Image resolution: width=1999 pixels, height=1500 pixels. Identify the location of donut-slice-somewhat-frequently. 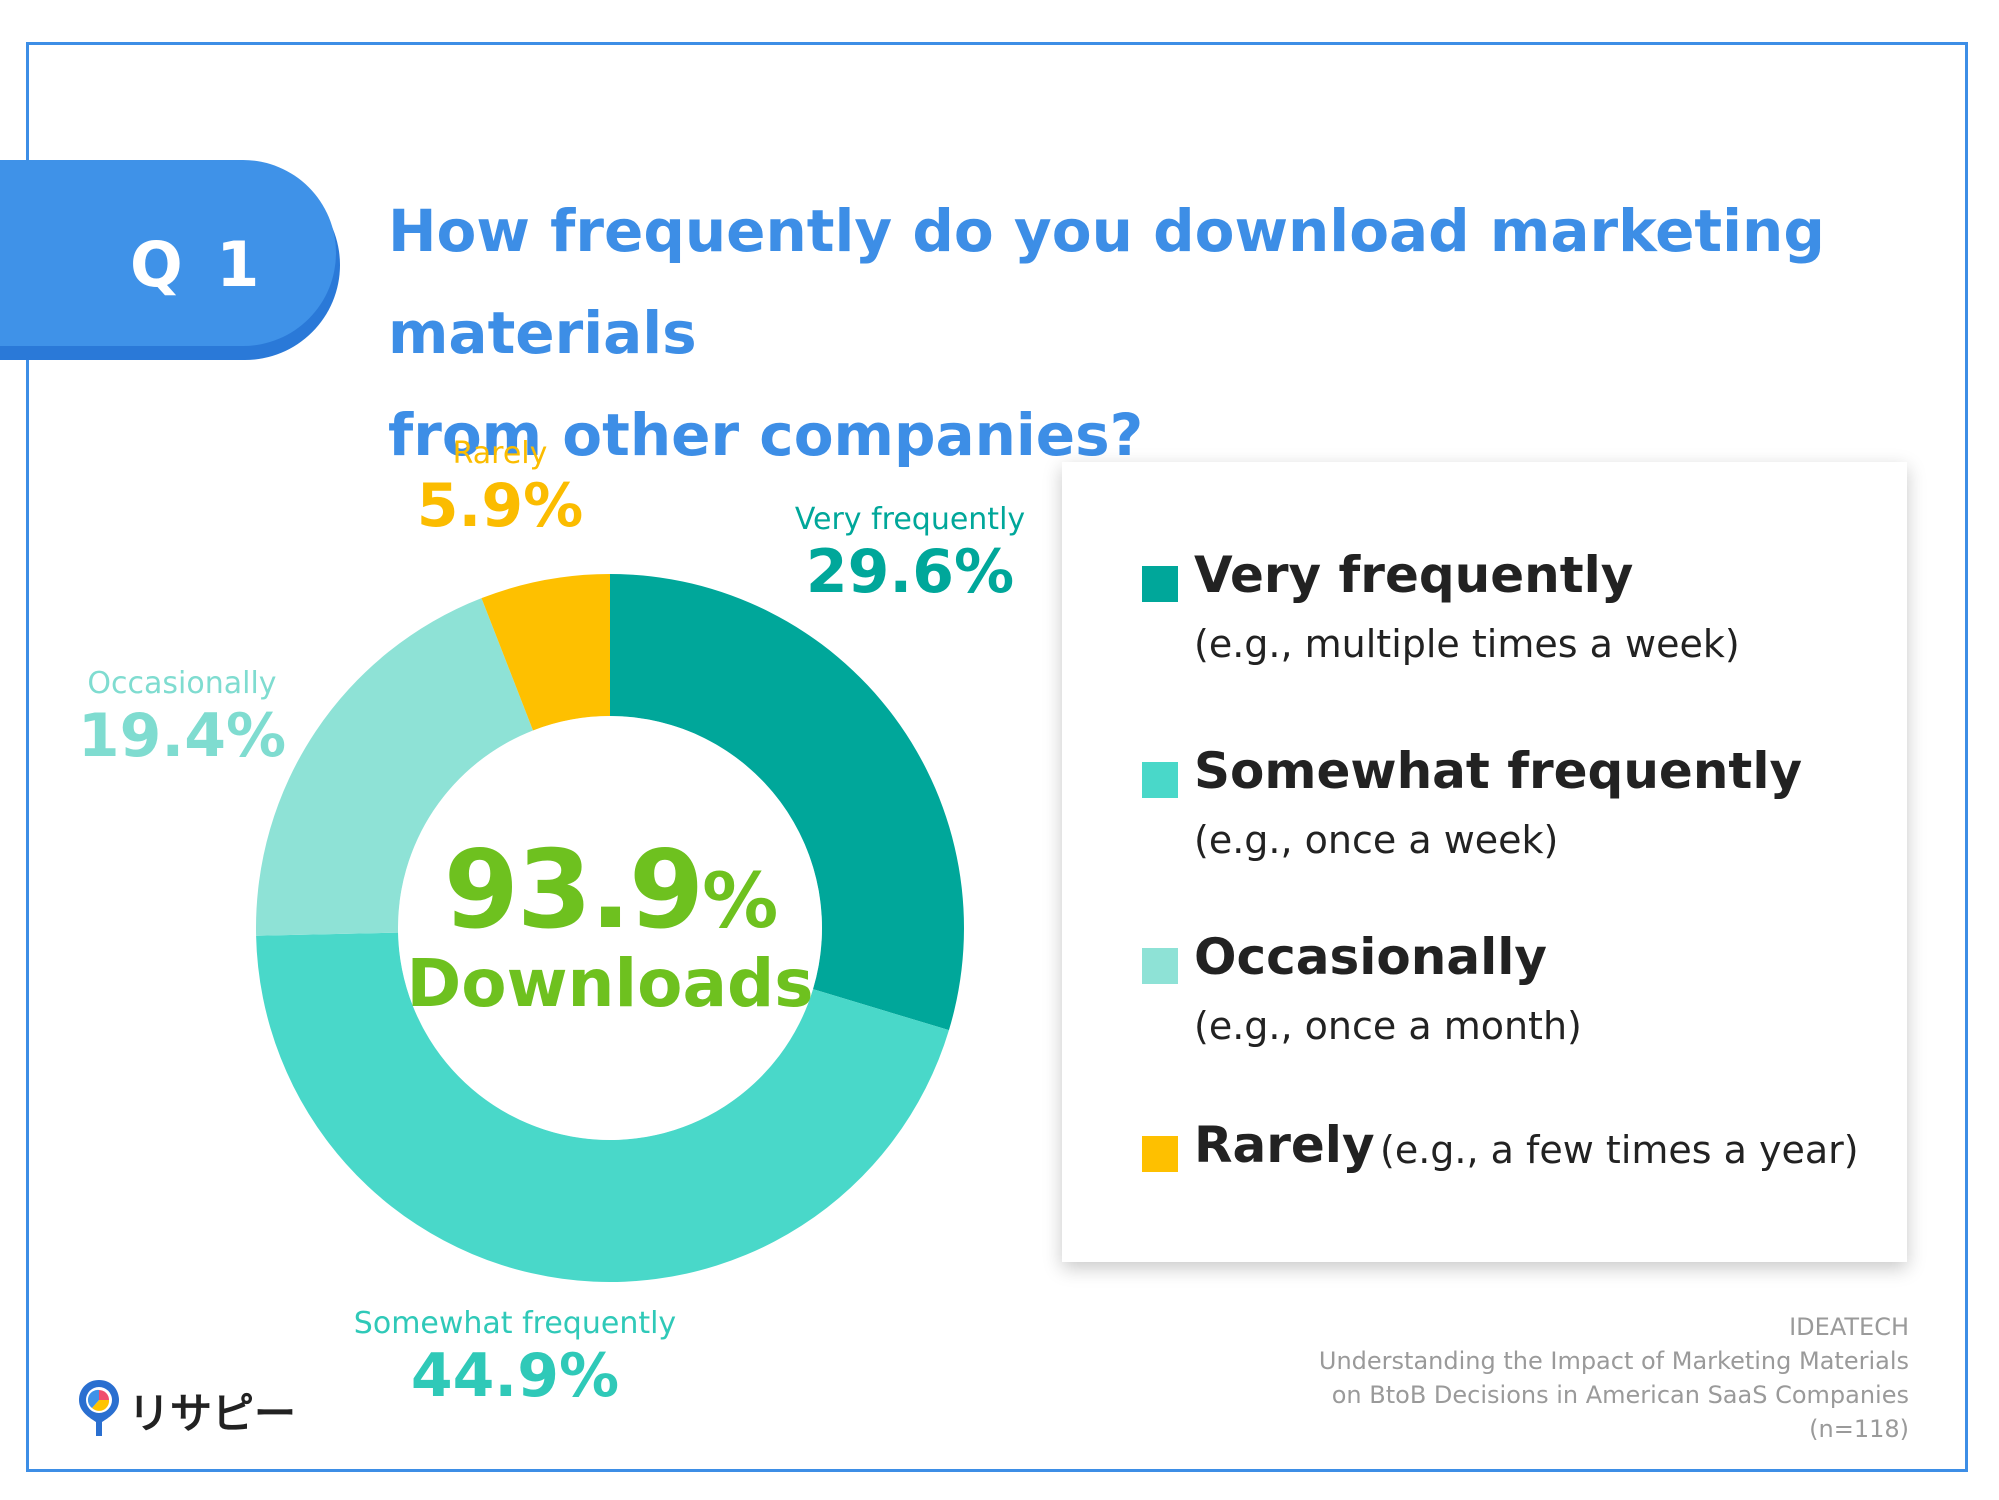
(602, 1107).